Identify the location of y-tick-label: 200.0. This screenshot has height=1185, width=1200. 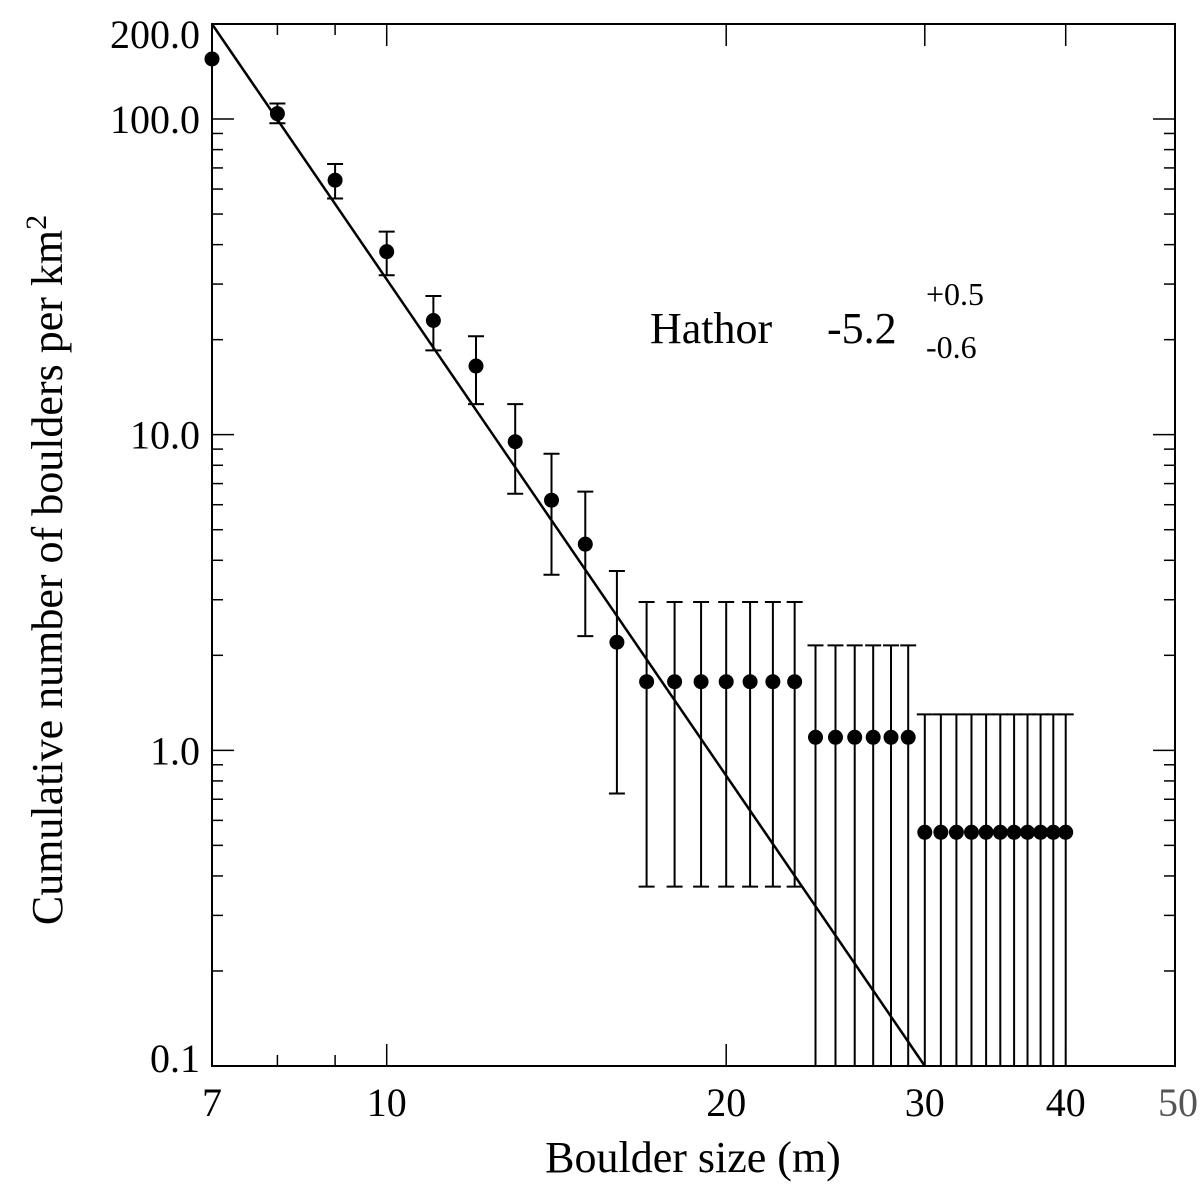
(155, 34).